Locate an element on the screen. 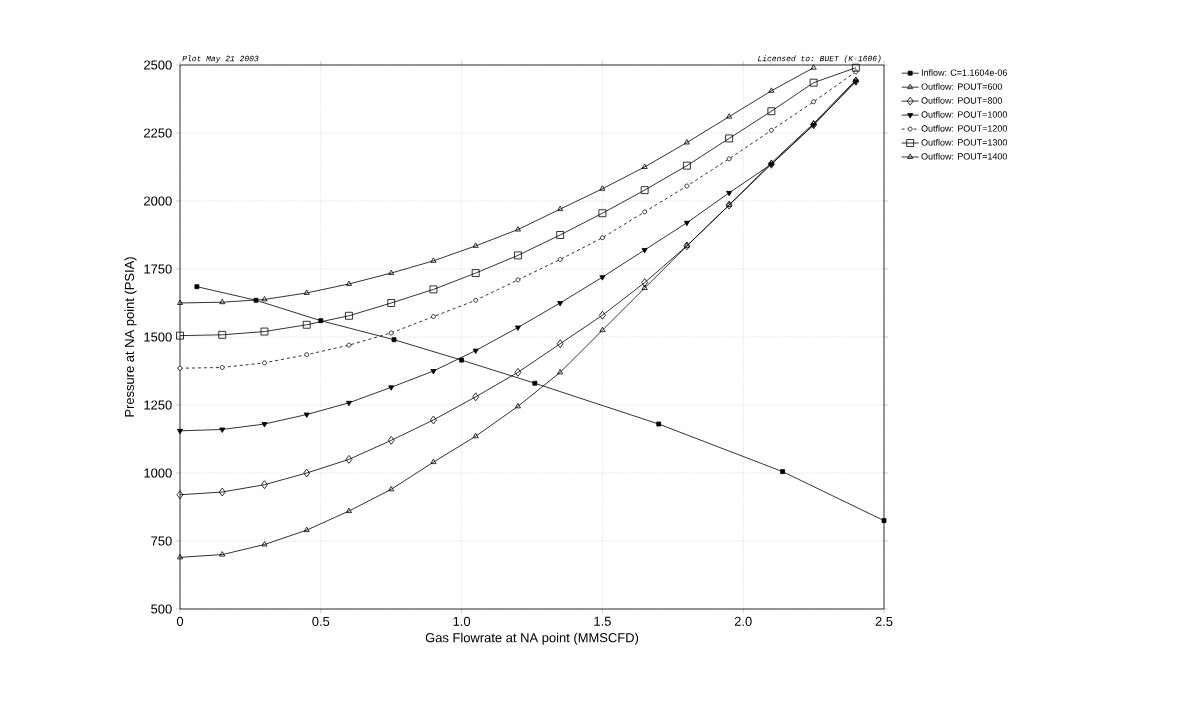  legend-label: Outflow: POUT=1300 is located at coordinates (964, 142).